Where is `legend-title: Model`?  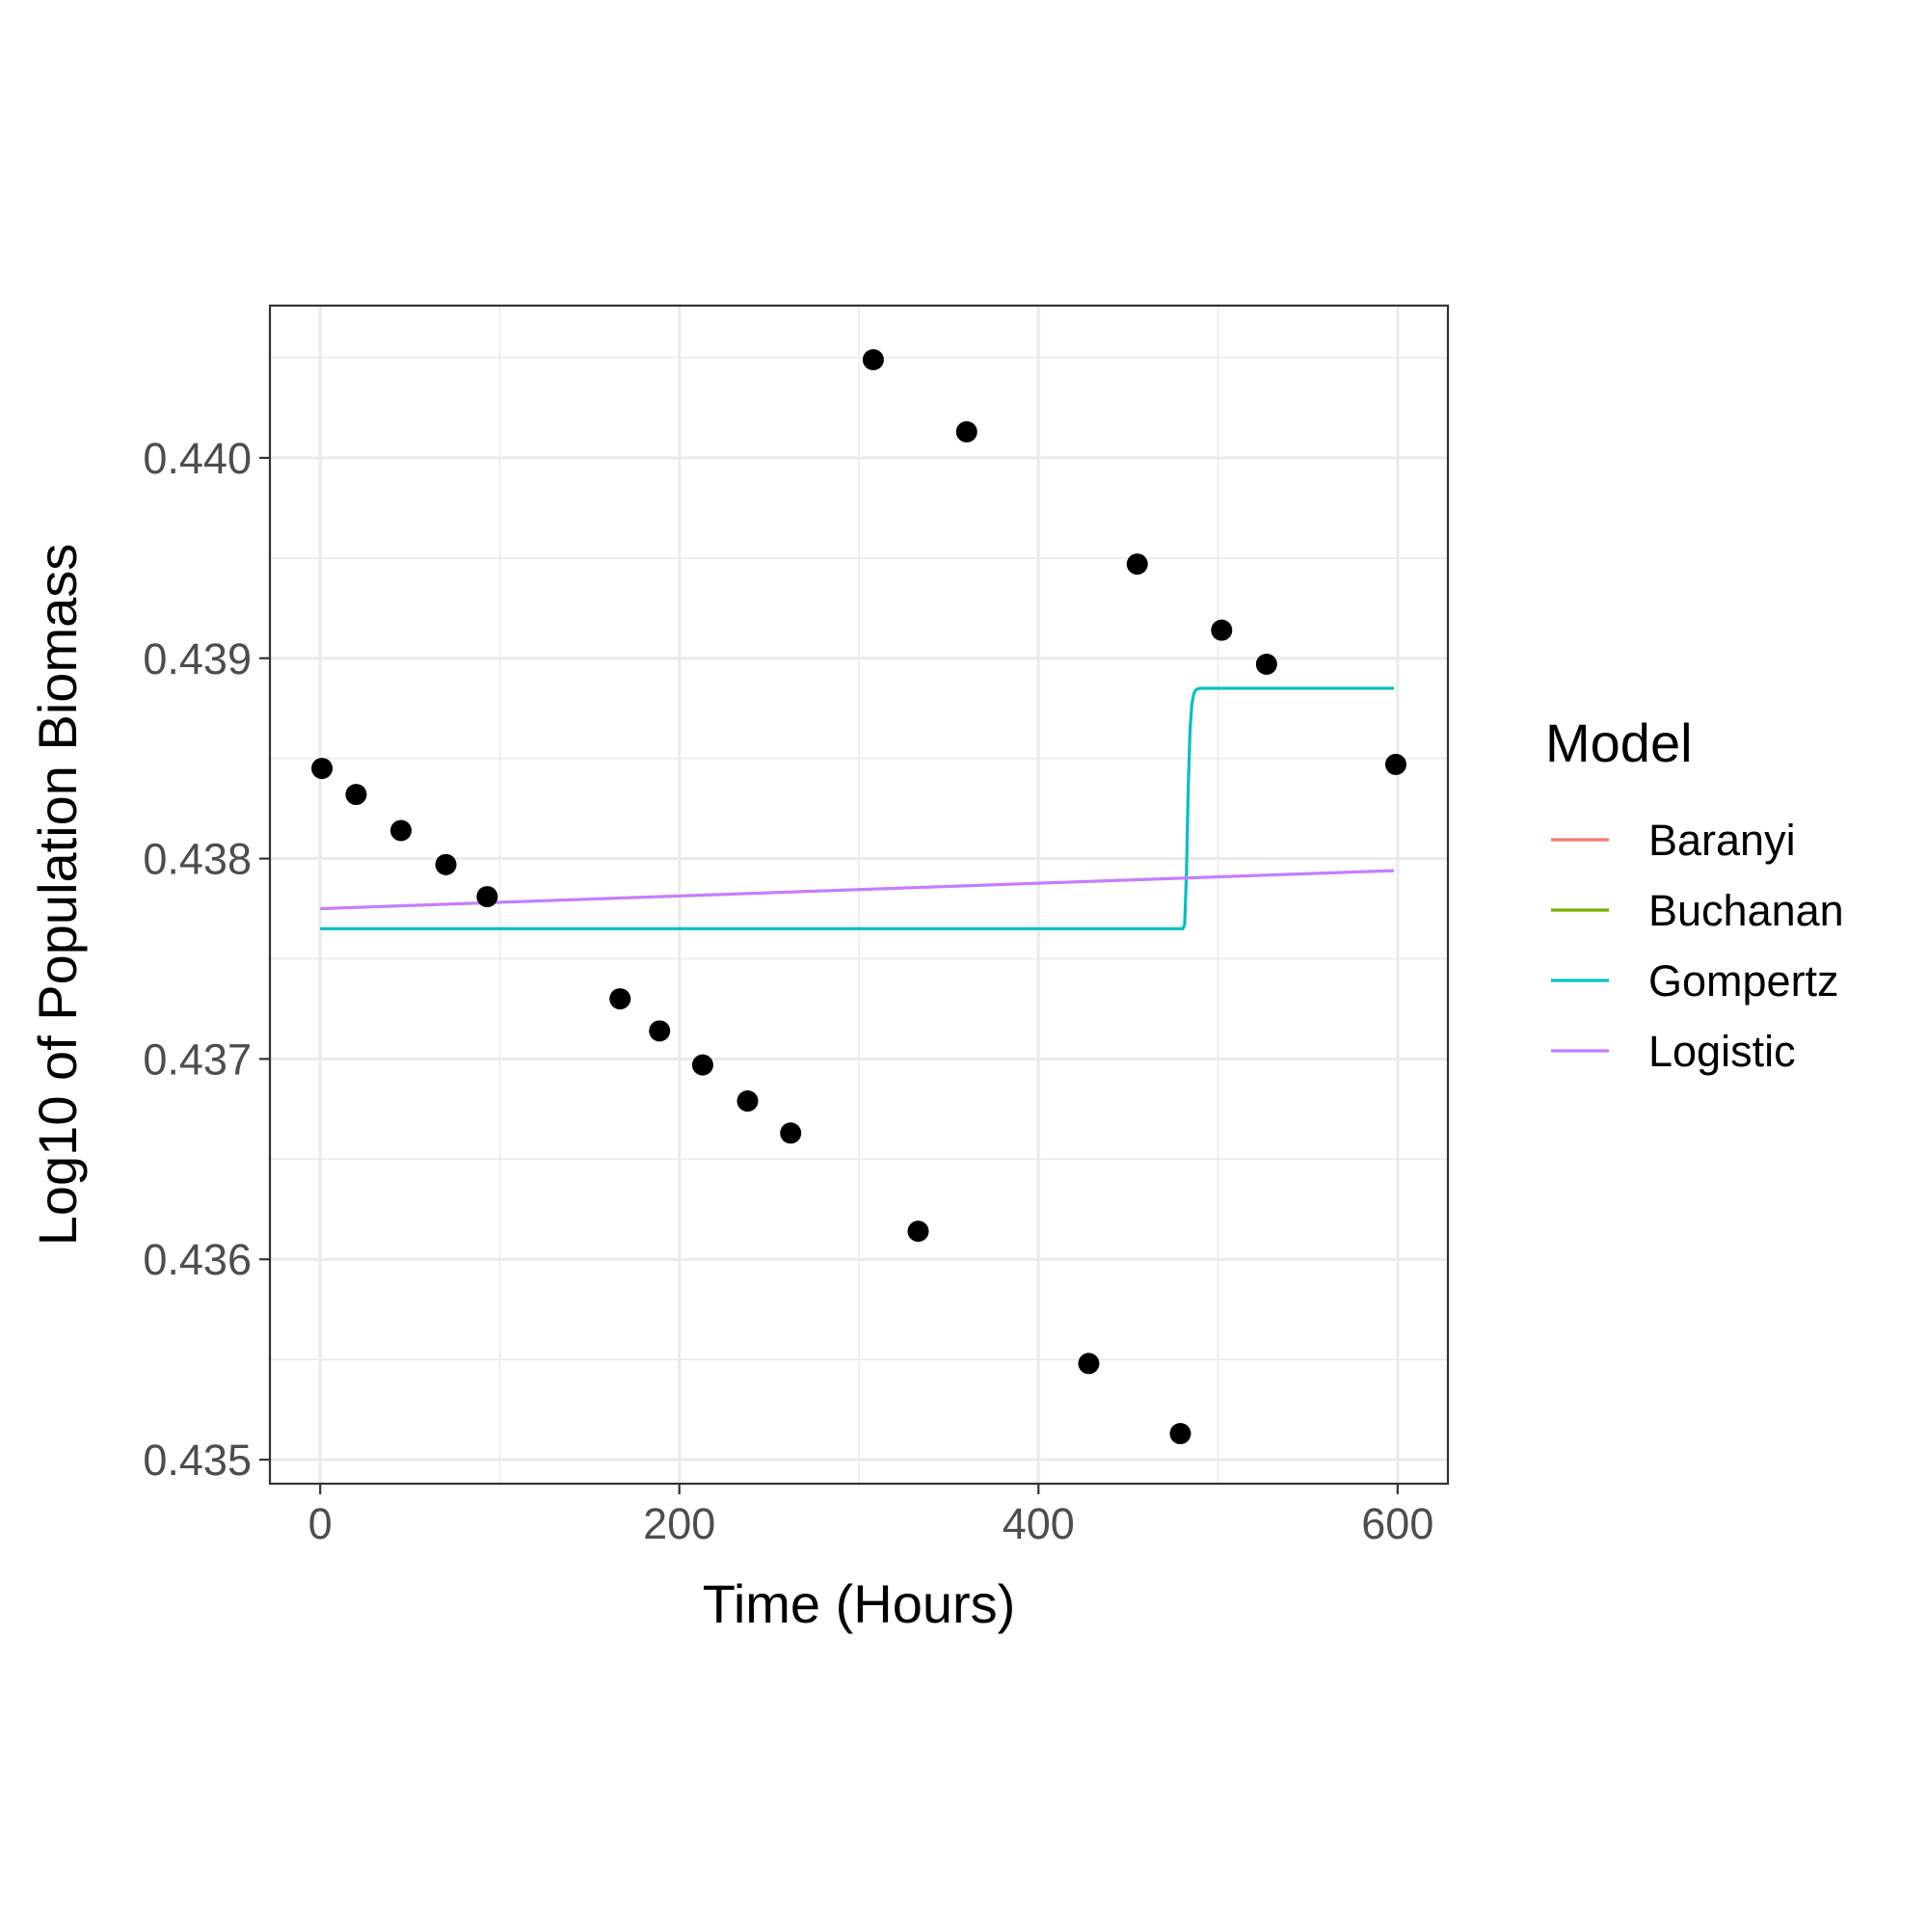 legend-title: Model is located at coordinates (1619, 742).